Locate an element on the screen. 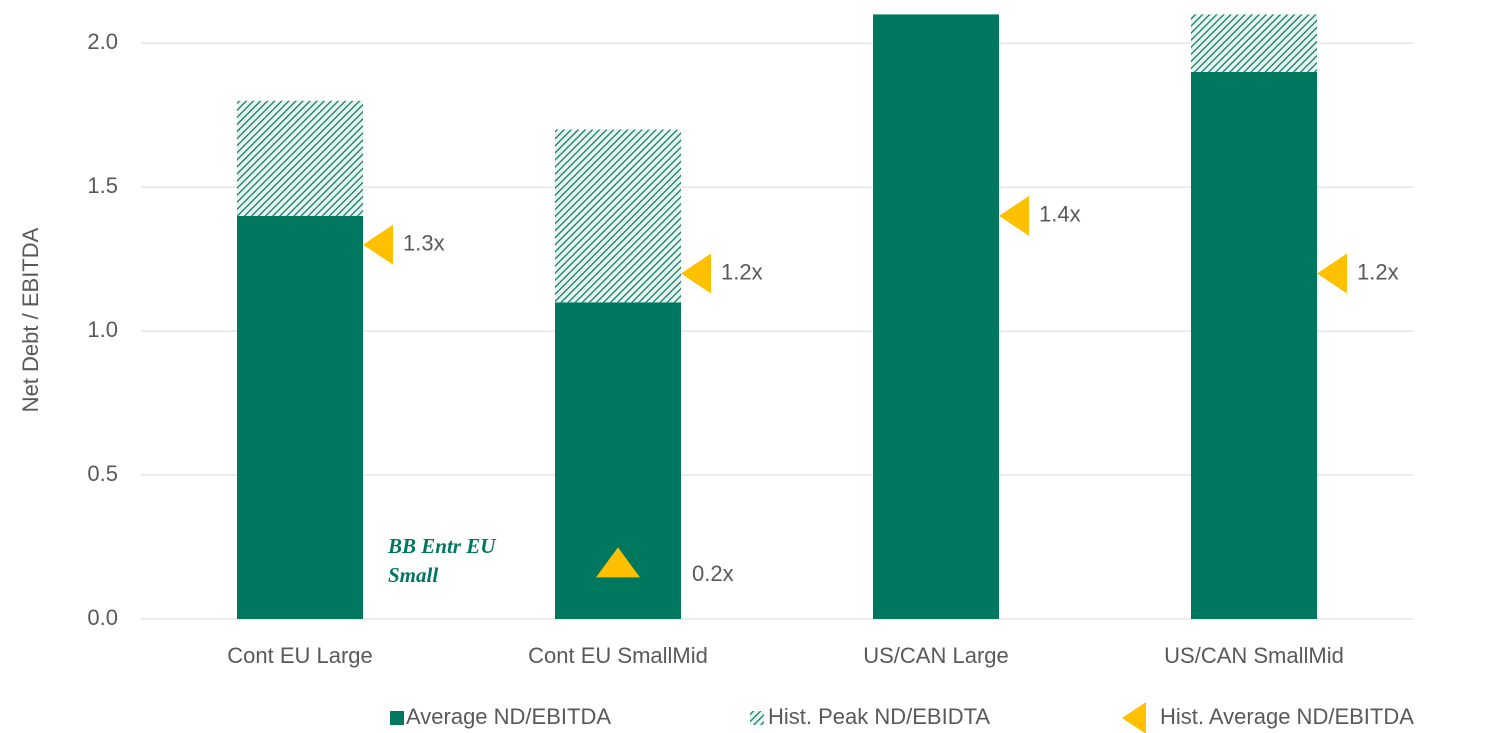 Image resolution: width=1512 pixels, height=733 pixels. annotation-marker is located at coordinates (618, 562).